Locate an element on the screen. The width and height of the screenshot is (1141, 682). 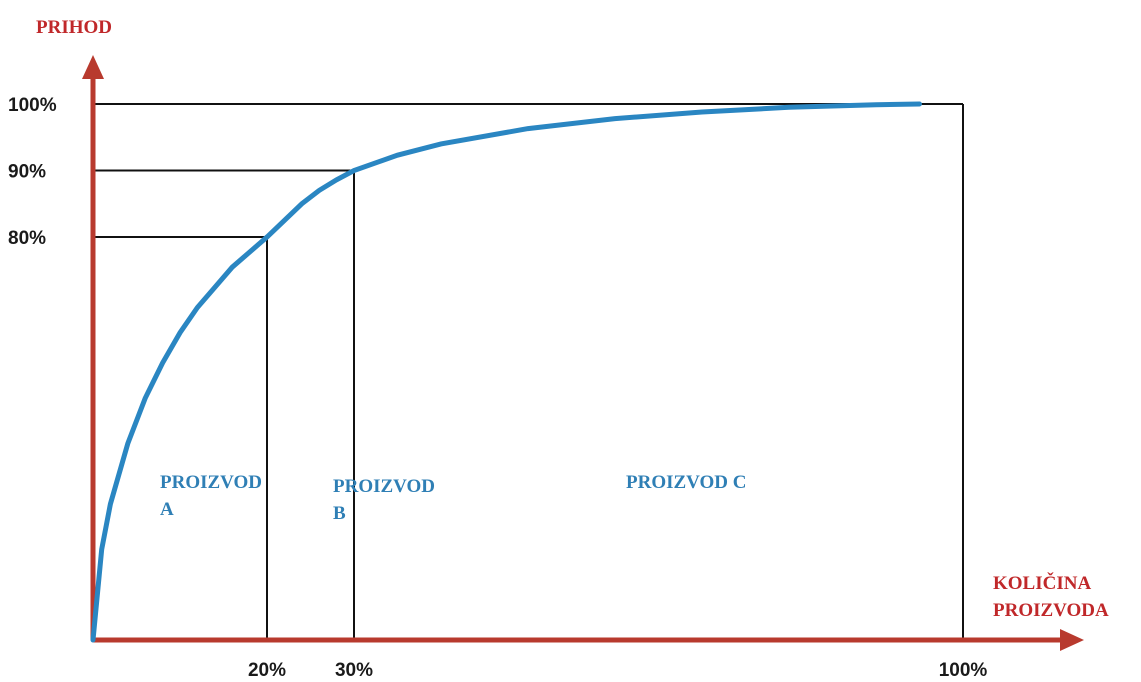
y-tick-label-0: 80% is located at coordinates (27, 238).